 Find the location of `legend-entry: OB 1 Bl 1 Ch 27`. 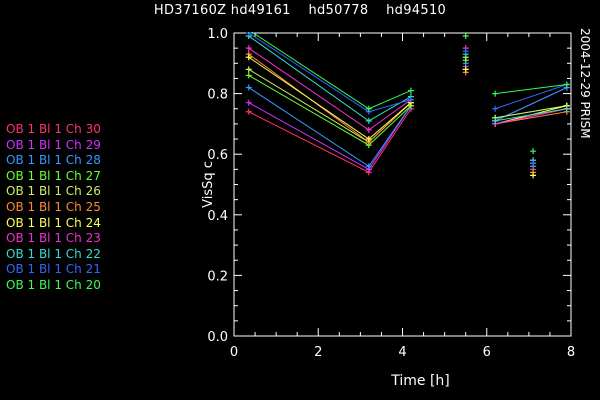

legend-entry: OB 1 Bl 1 Ch 27 is located at coordinates (53, 175).